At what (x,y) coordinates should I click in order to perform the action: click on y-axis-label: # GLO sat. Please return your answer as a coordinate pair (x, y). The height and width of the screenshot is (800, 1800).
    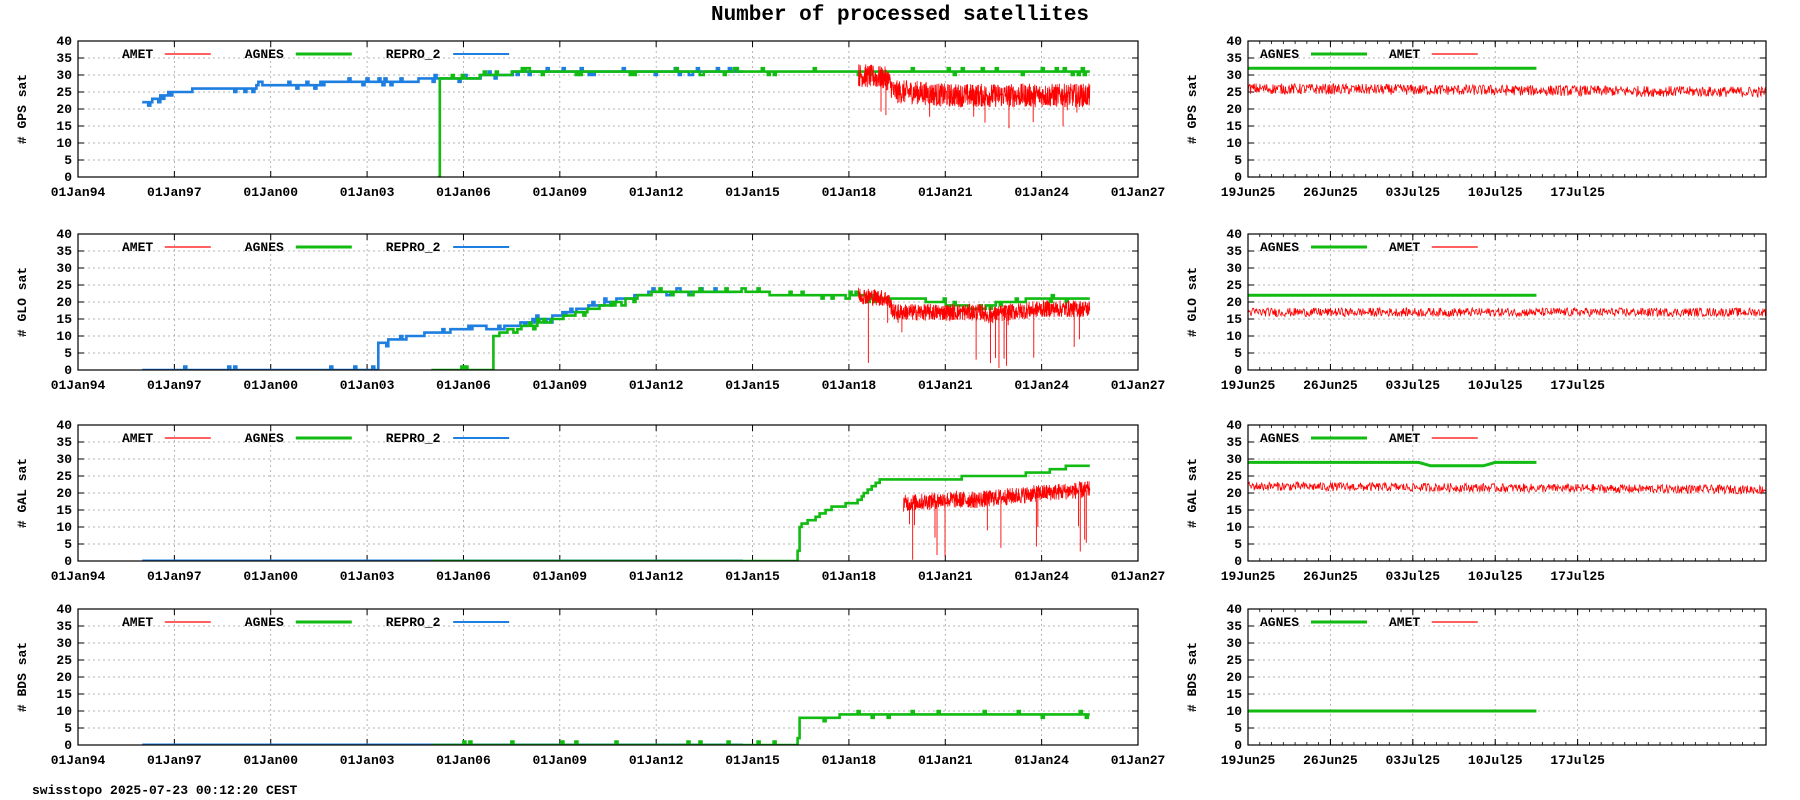
    Looking at the image, I should click on (22, 302).